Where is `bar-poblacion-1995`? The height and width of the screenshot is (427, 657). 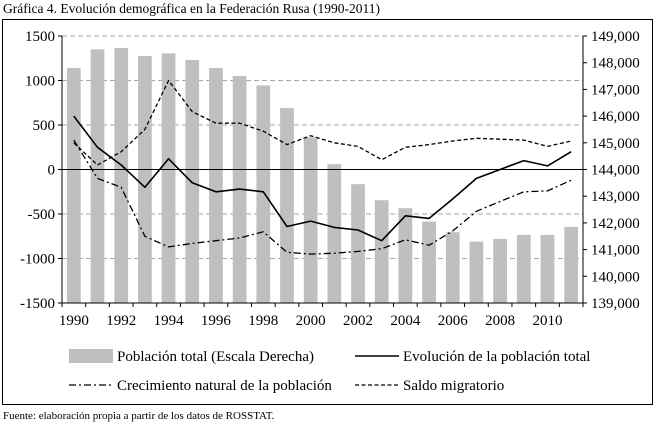 bar-poblacion-1995 is located at coordinates (192, 181).